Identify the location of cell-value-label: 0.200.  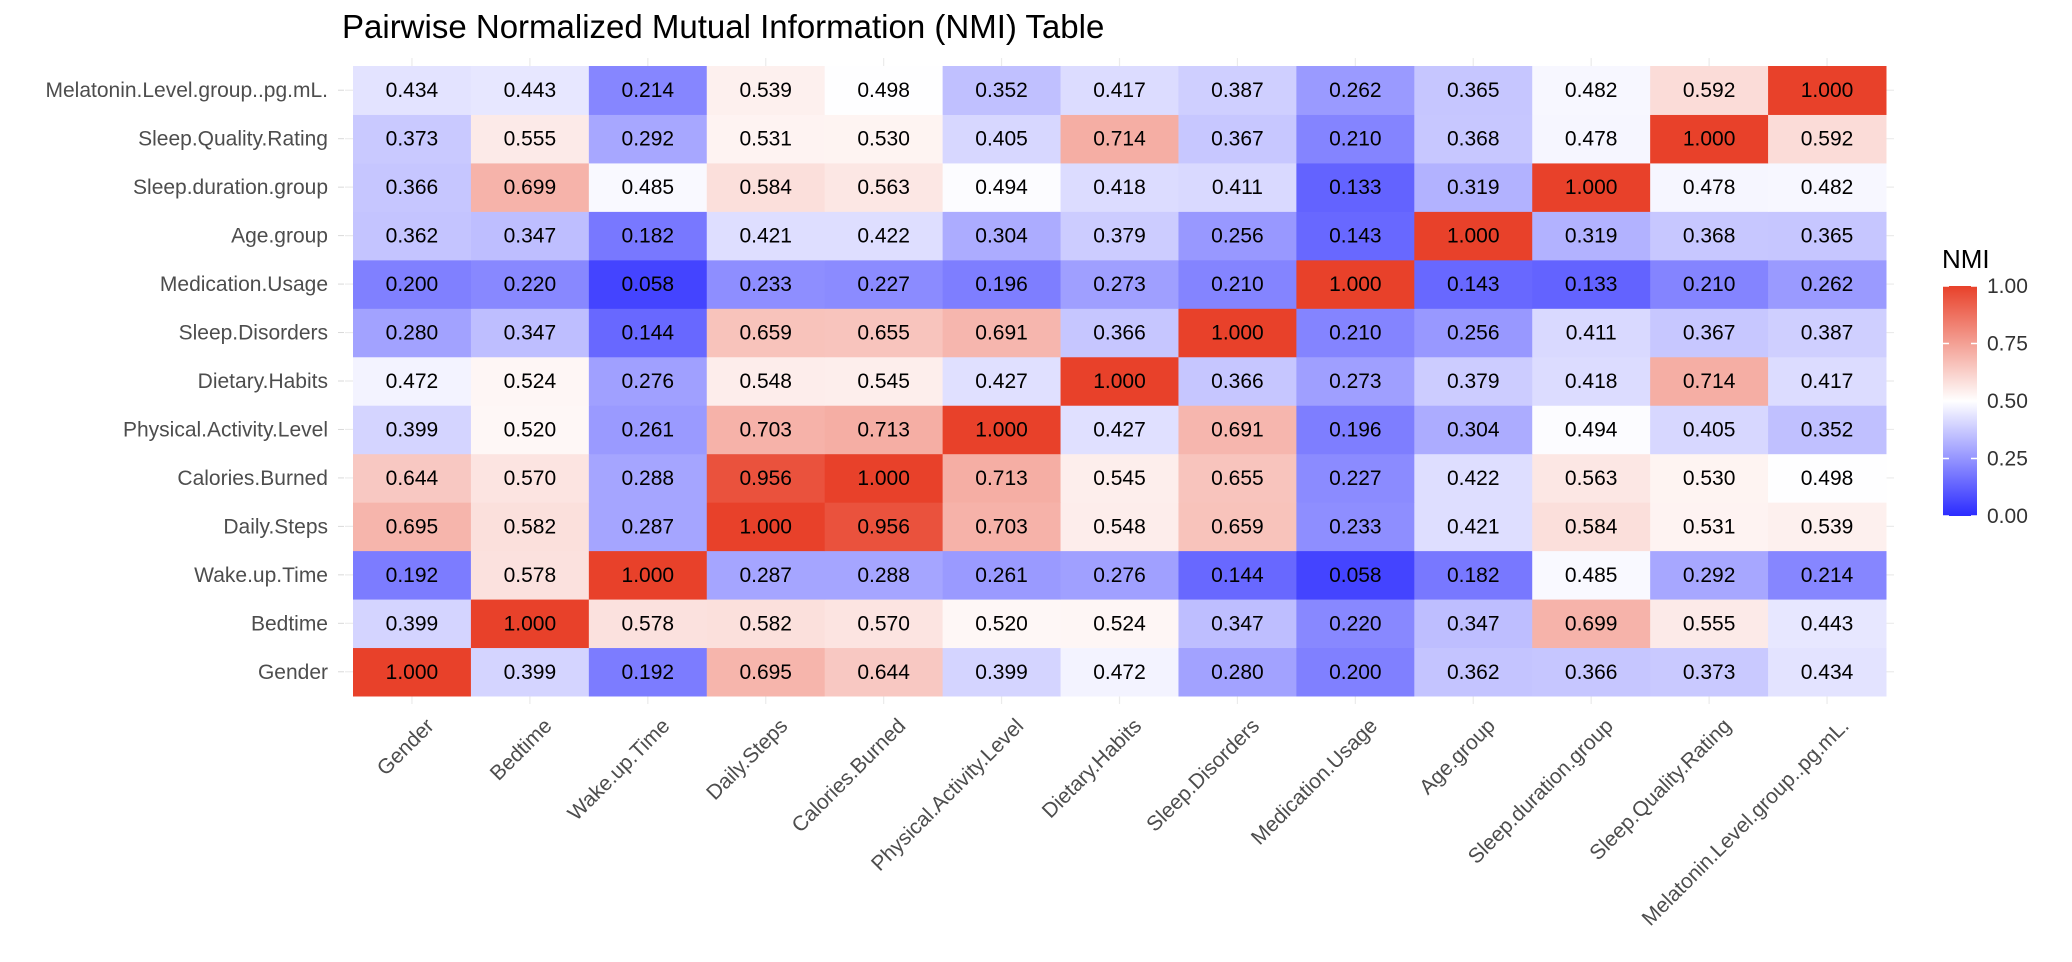
(1355, 672).